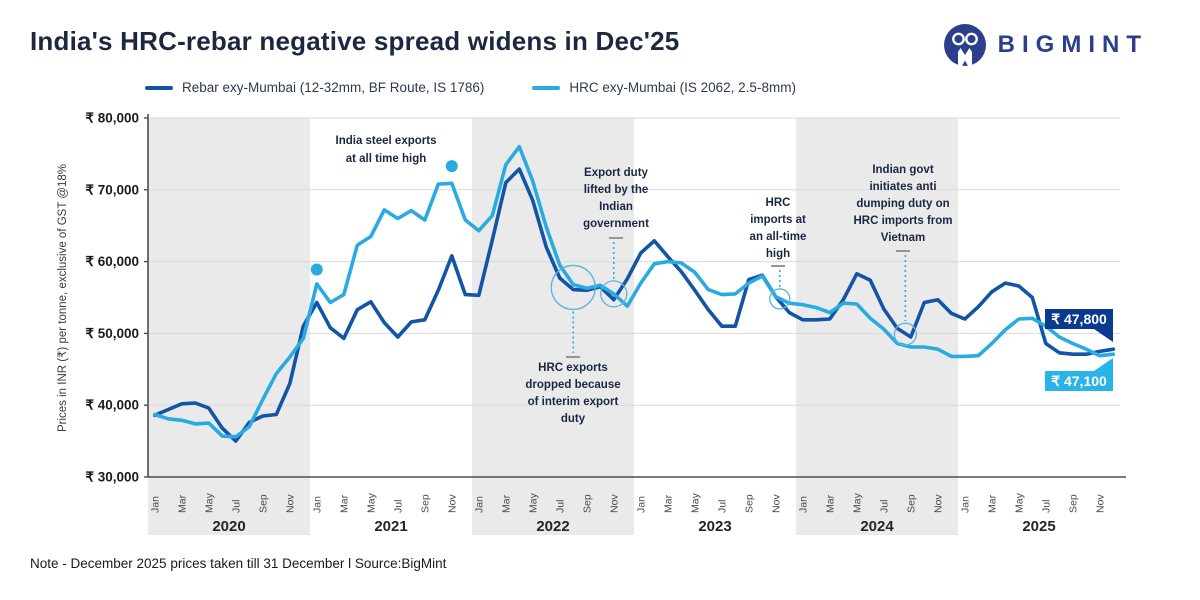 The height and width of the screenshot is (600, 1200). I want to click on bigmint-logo-icon, so click(964, 45).